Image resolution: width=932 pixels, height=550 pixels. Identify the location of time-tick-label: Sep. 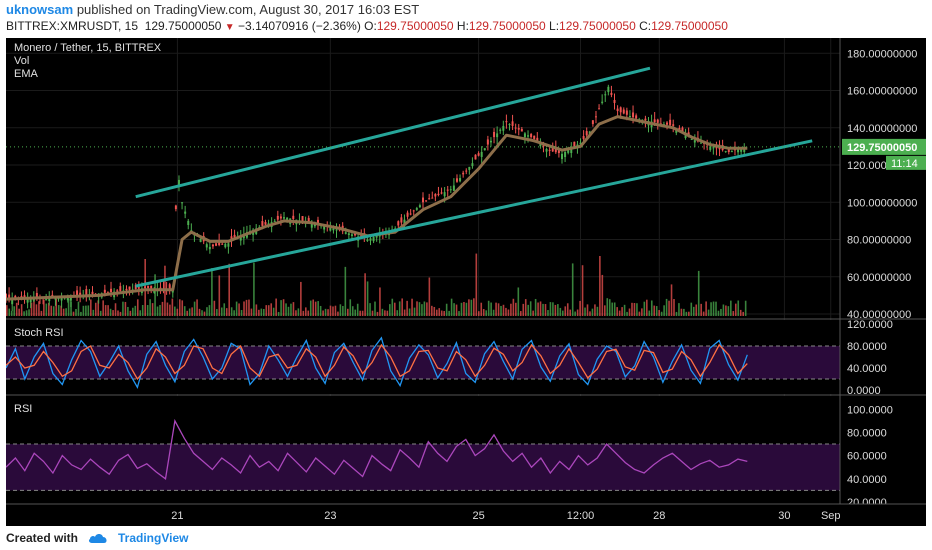
(831, 516).